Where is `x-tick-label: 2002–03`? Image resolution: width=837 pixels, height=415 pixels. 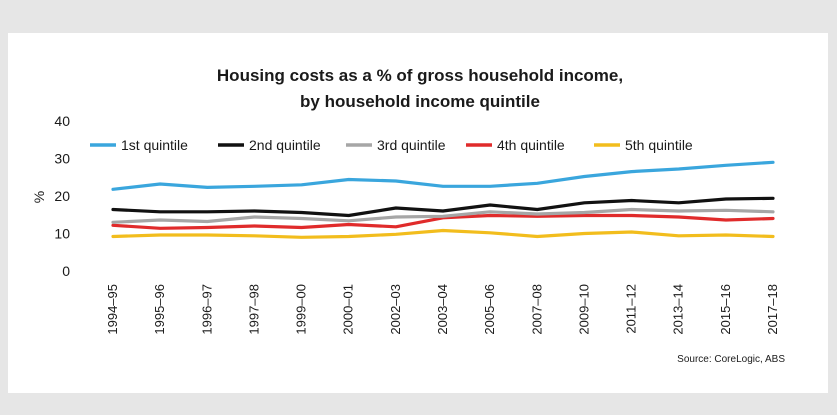
x-tick-label: 2002–03 is located at coordinates (395, 309).